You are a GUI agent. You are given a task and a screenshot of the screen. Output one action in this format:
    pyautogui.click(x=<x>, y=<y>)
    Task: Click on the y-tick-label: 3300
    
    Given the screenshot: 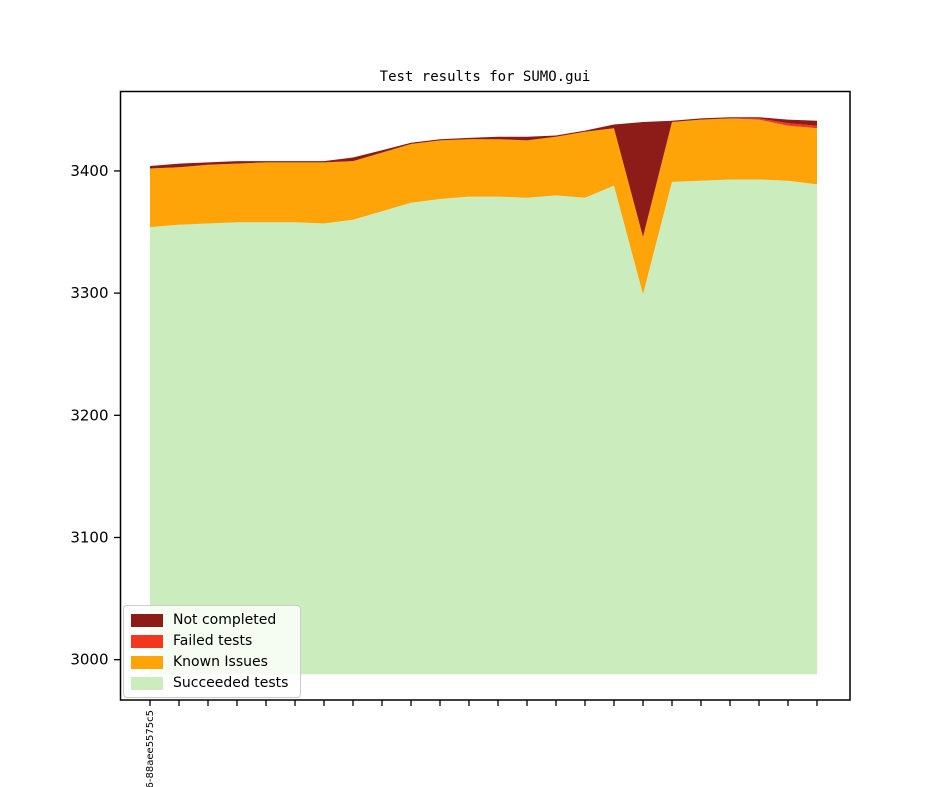 What is the action you would take?
    pyautogui.click(x=89, y=293)
    